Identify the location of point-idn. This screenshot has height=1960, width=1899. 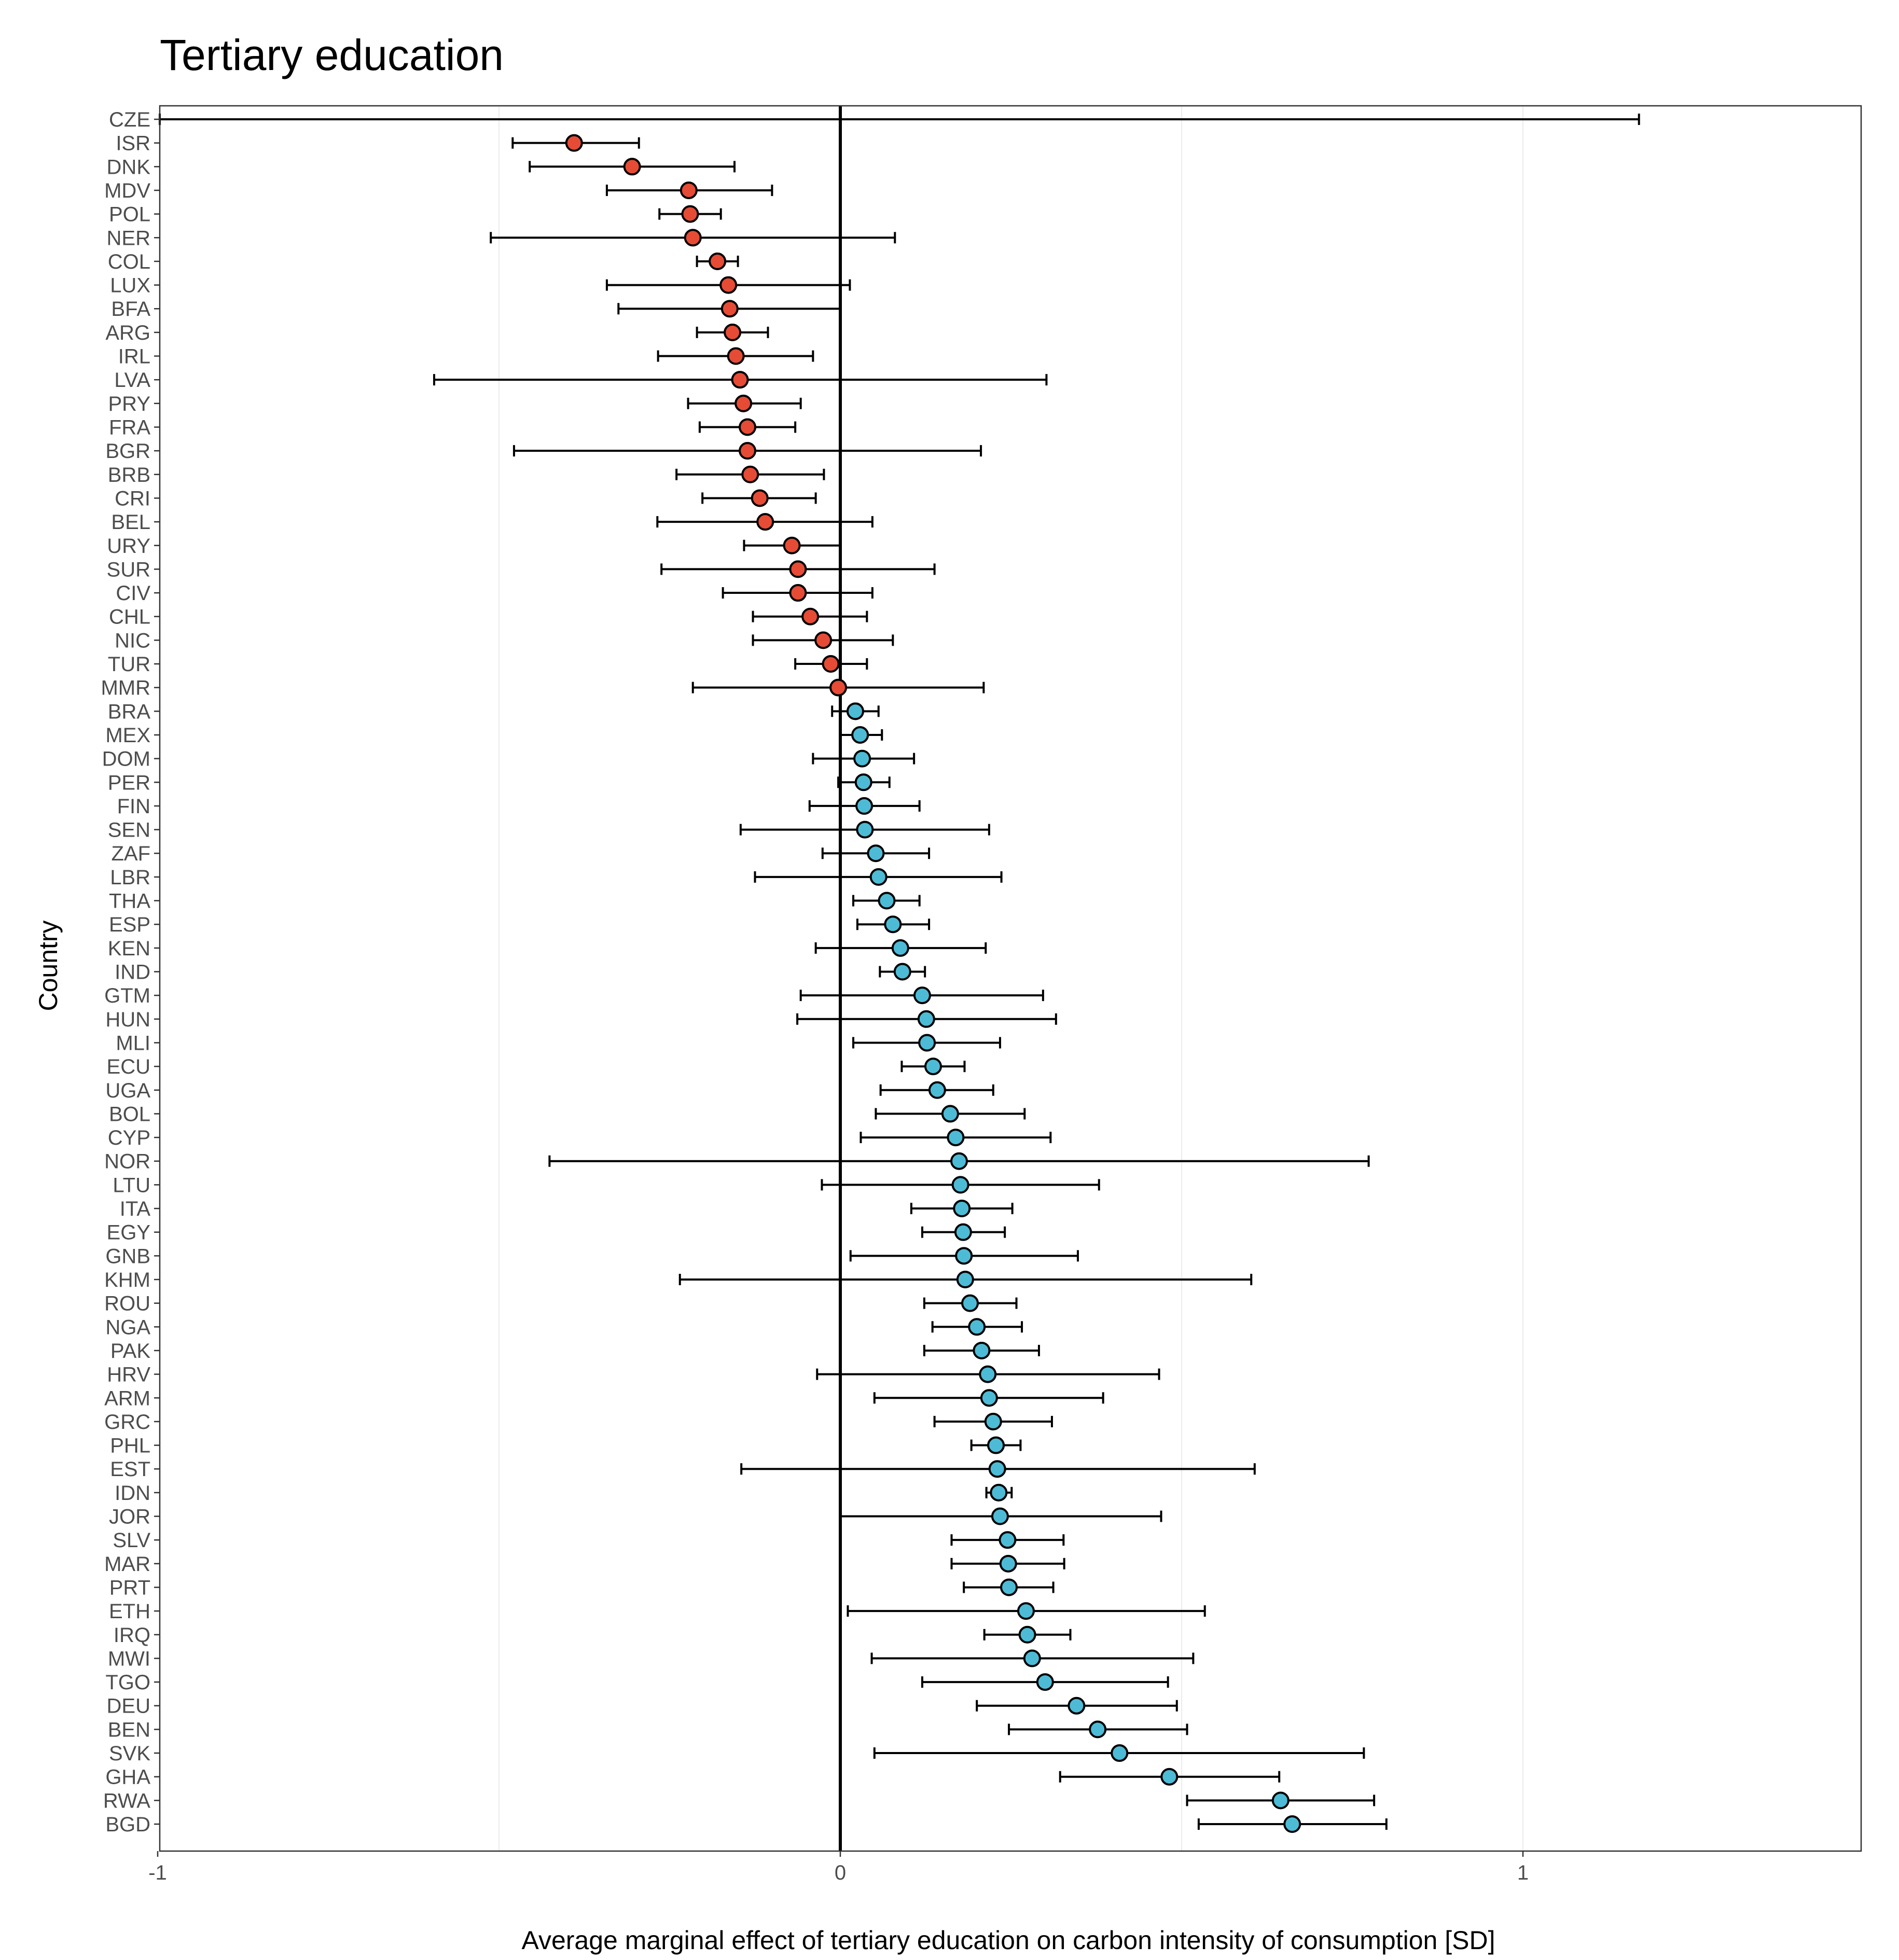
(999, 1492).